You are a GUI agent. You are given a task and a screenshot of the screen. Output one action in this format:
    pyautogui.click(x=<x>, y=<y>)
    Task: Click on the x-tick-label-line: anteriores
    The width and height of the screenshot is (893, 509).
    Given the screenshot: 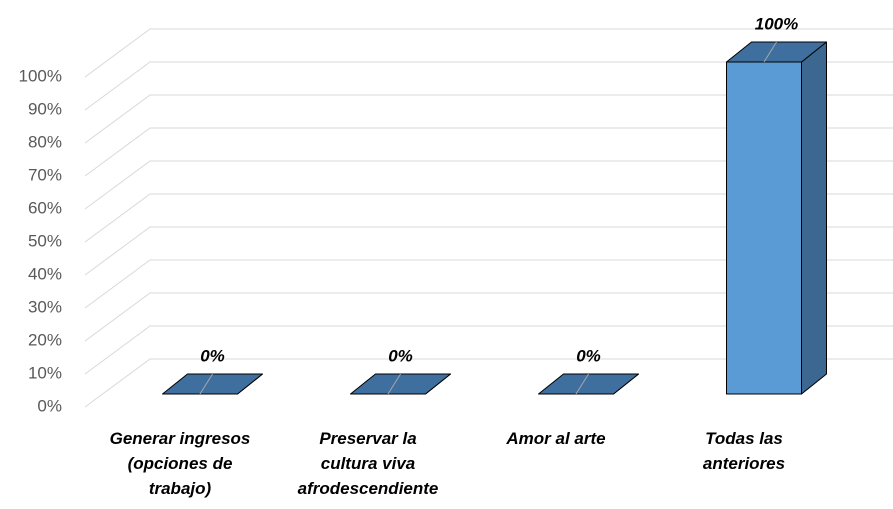 What is the action you would take?
    pyautogui.click(x=744, y=463)
    